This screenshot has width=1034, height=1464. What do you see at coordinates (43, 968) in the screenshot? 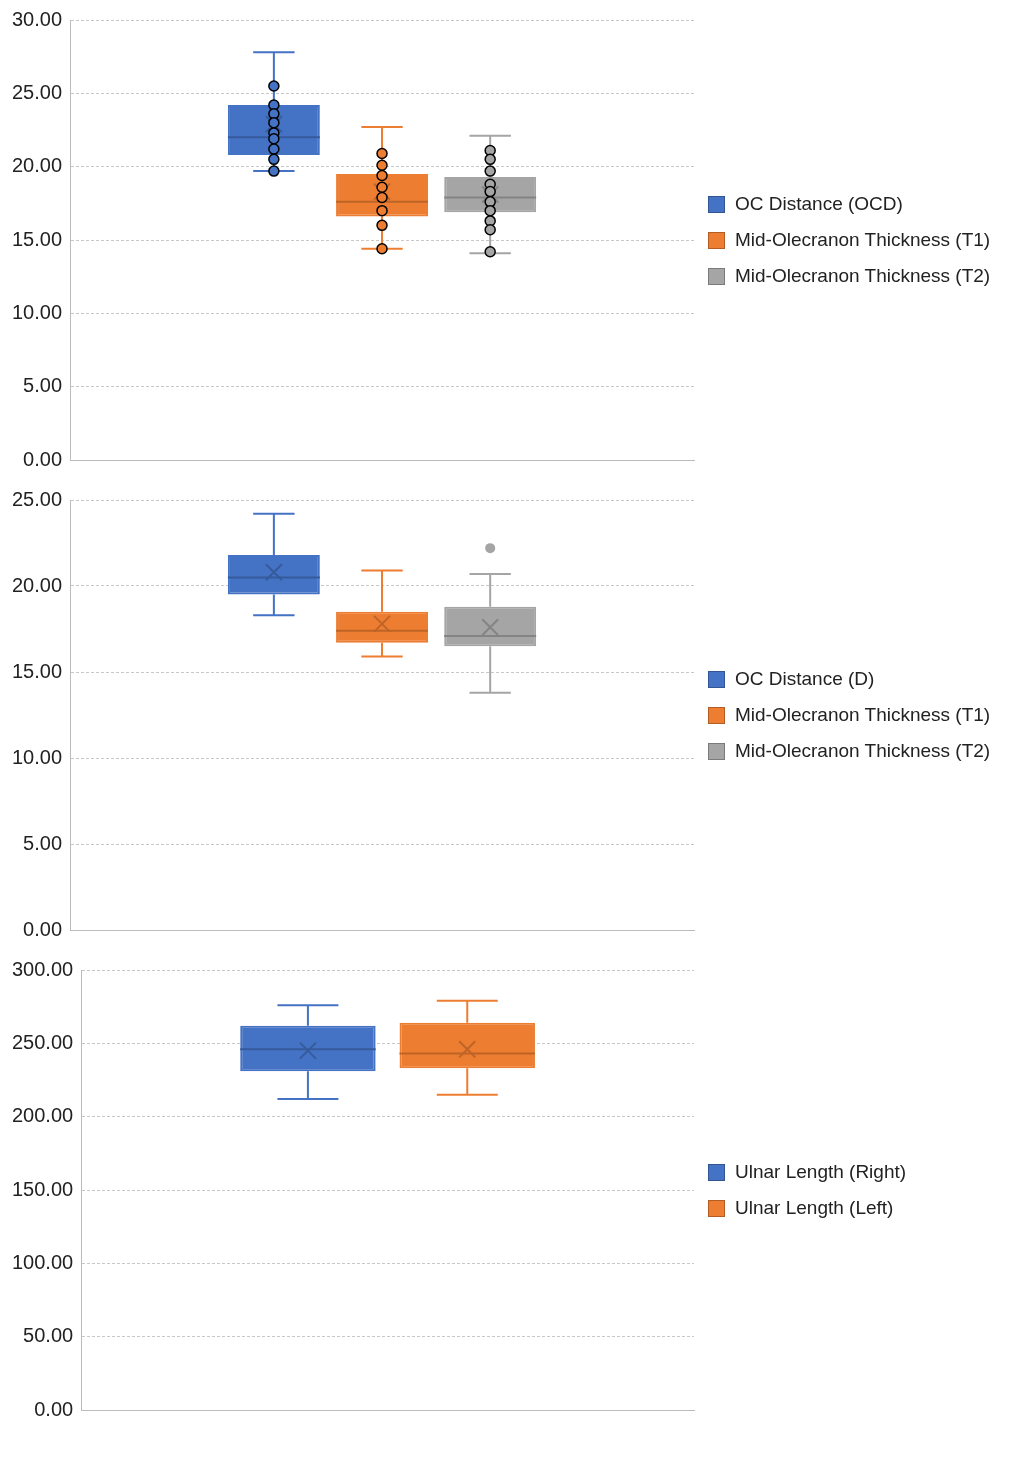
I see `y-tick-label: 300.00` at bounding box center [43, 968].